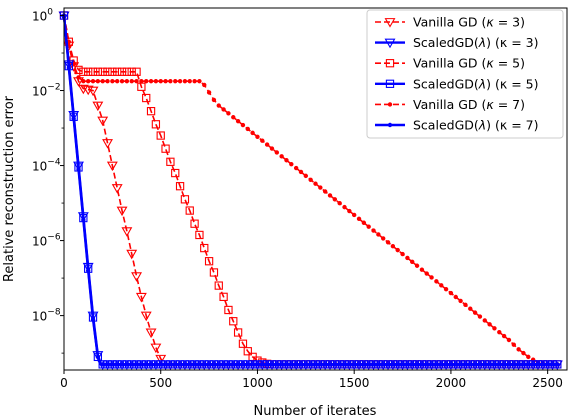 This screenshot has height=420, width=570. Describe the element at coordinates (490, 63) in the screenshot. I see `legend-label-symbol: κ` at that location.